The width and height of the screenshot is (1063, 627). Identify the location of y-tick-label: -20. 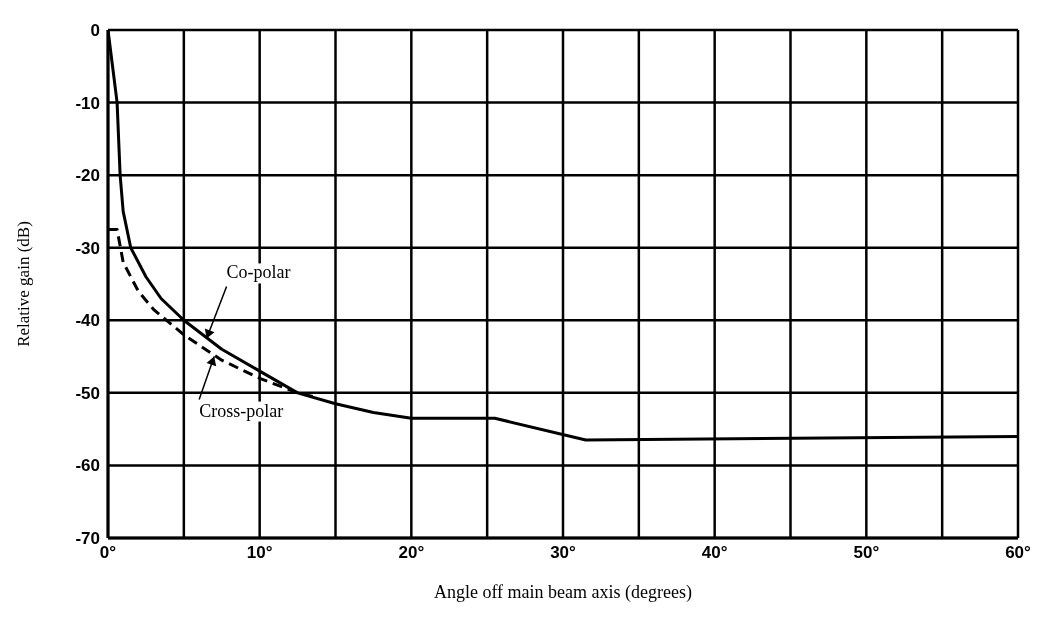
(87, 176).